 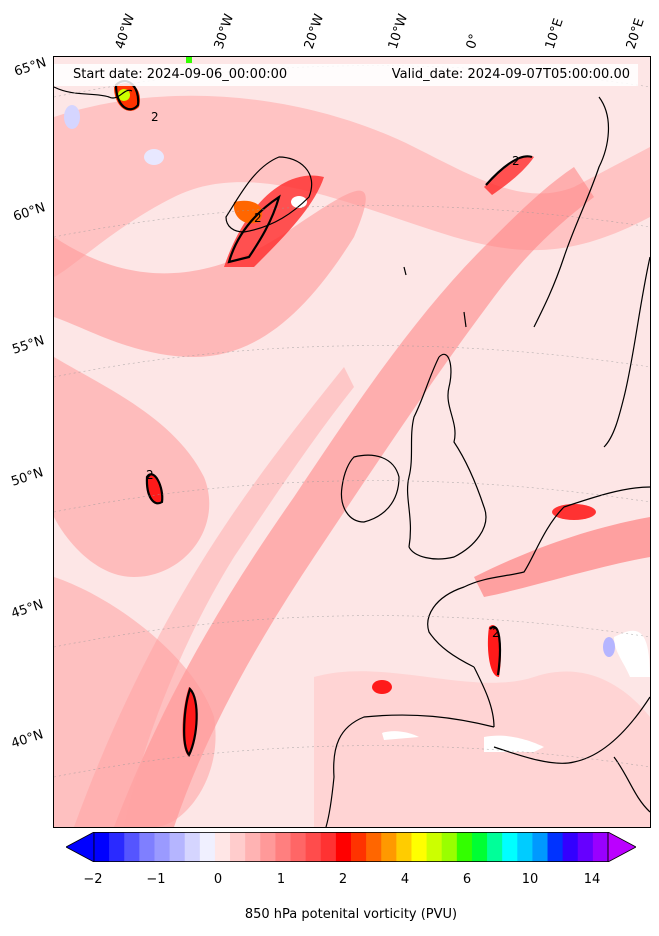 What do you see at coordinates (30, 67) in the screenshot?
I see `lat-label: 65°N` at bounding box center [30, 67].